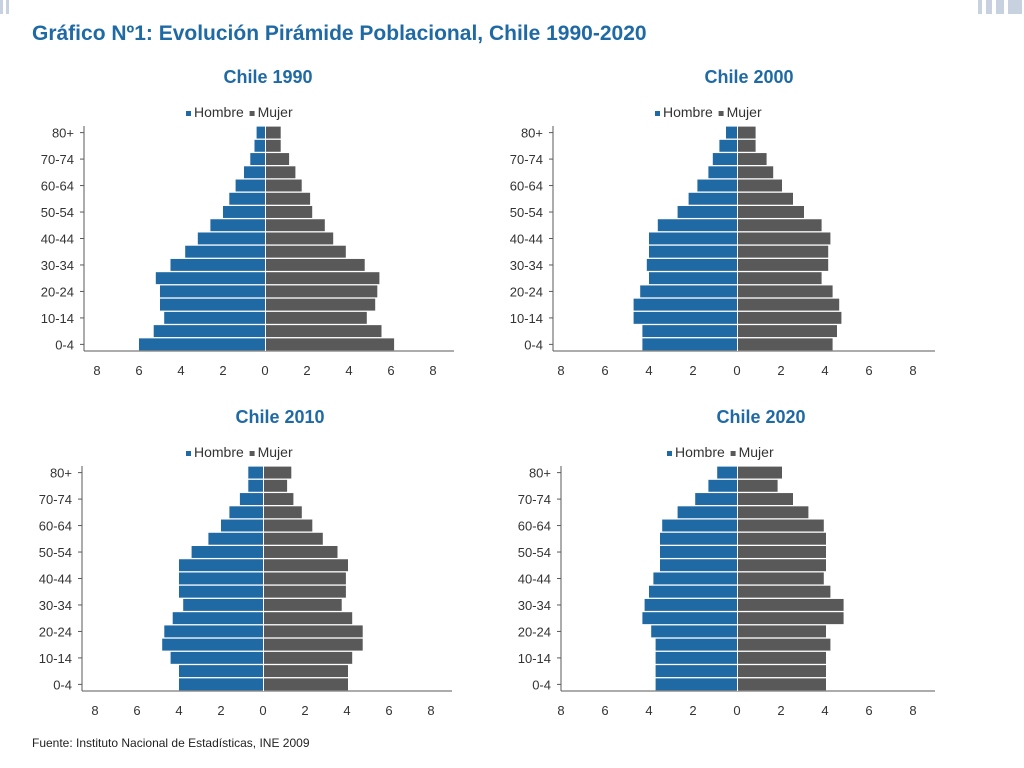  Describe the element at coordinates (688, 112) in the screenshot. I see `chart-2-legend-hombre-label: Hombre` at that location.